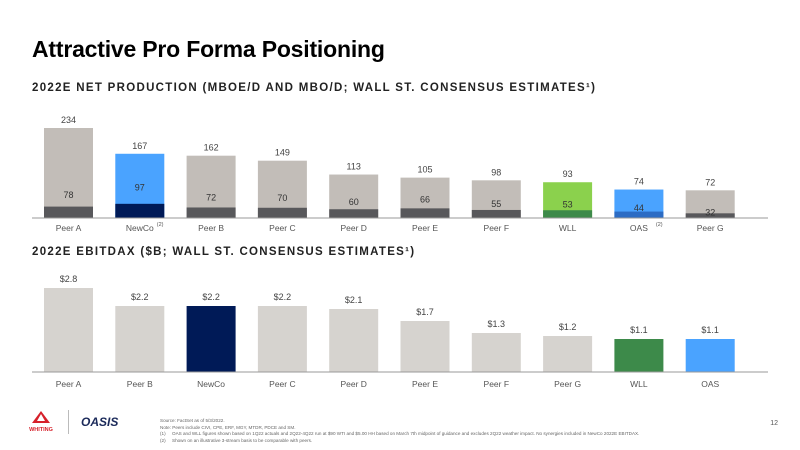  I want to click on production-category-newco: NewCo, so click(140, 228).